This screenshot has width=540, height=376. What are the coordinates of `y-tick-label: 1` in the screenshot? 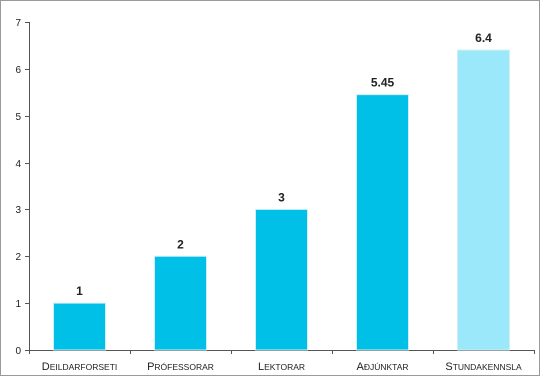 It's located at (18, 304).